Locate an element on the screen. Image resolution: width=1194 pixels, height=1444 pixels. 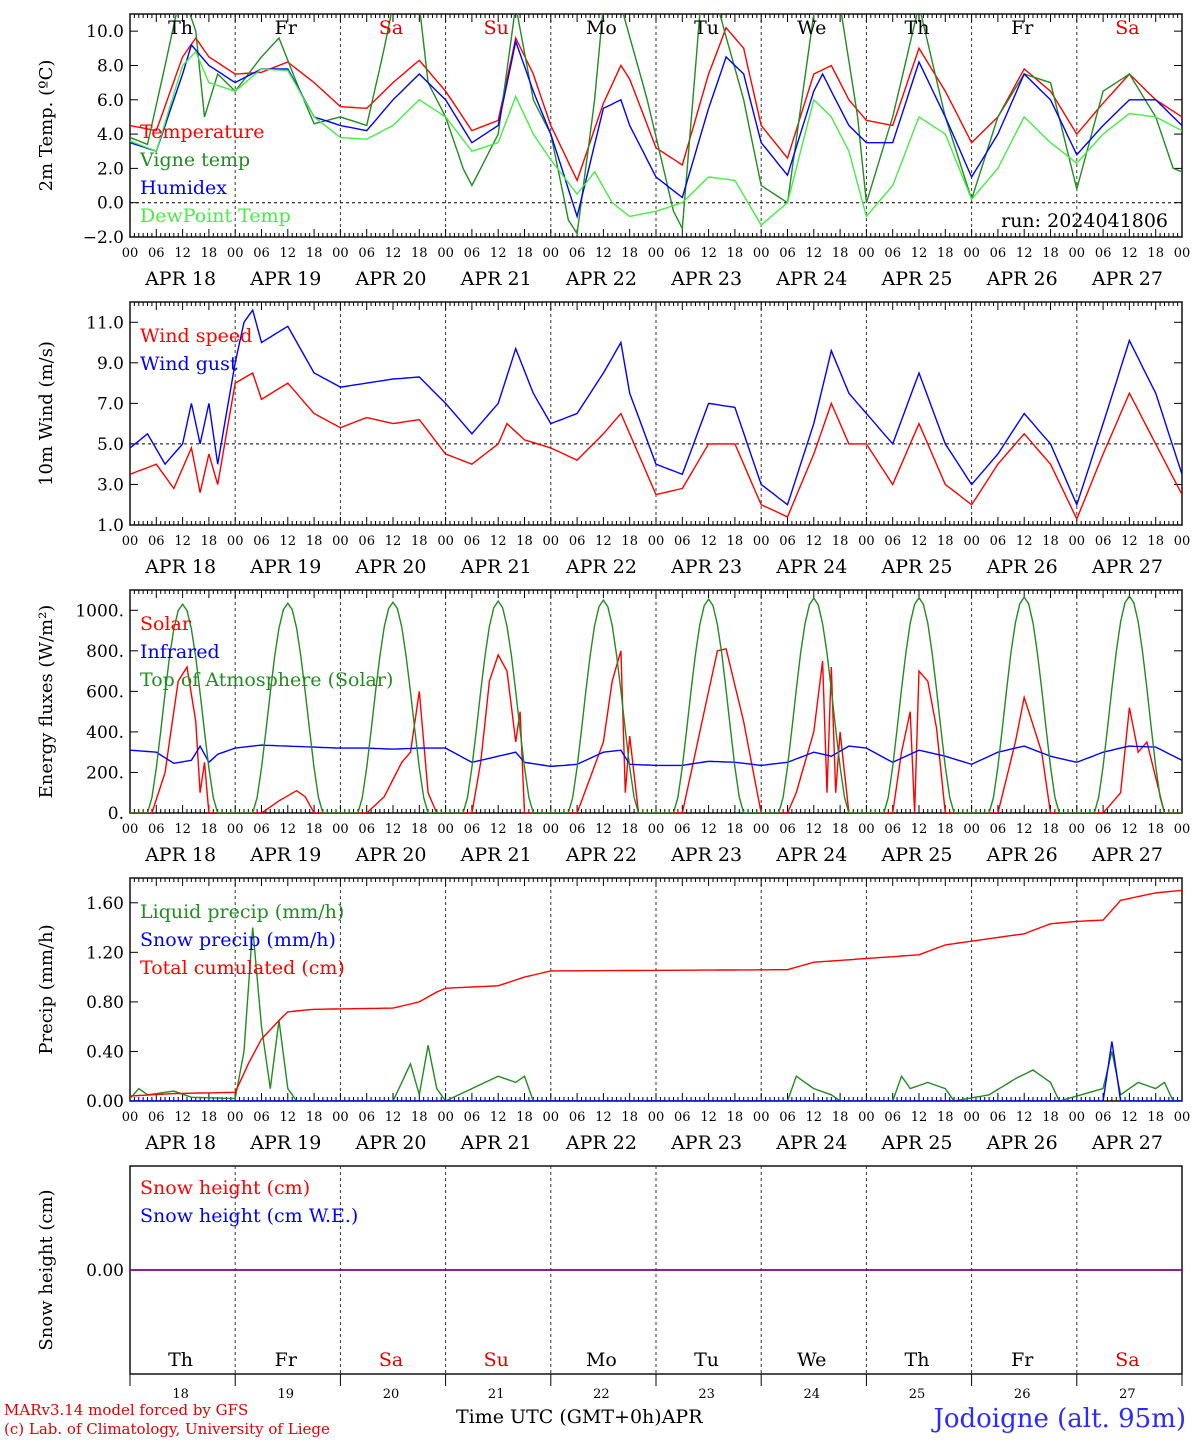
legend-entry: Infrared is located at coordinates (180, 652).